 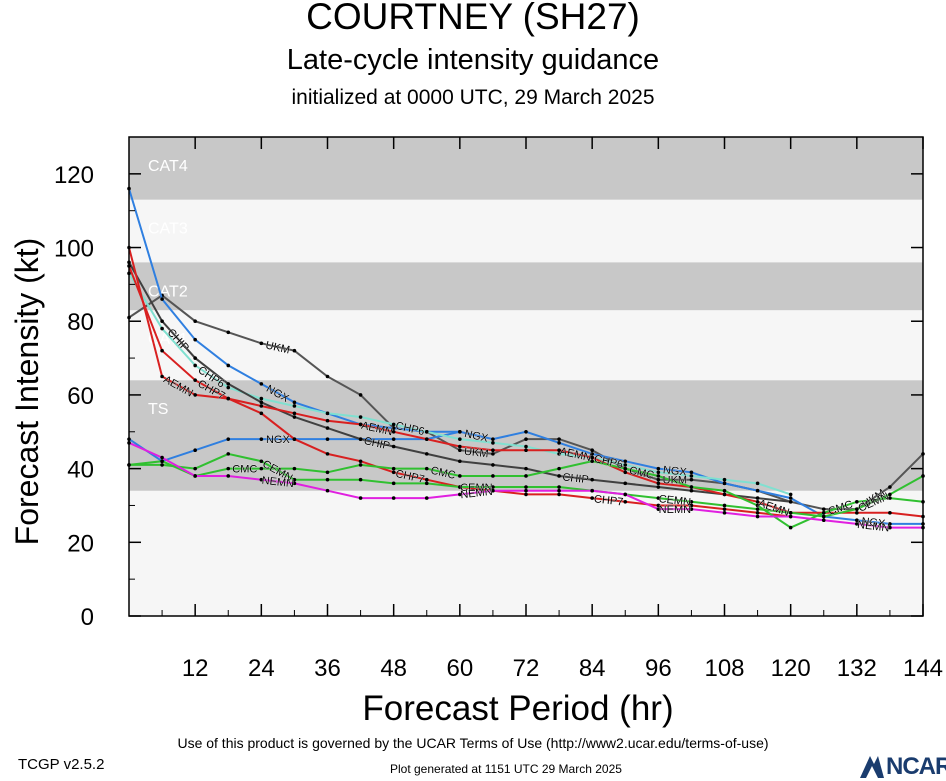 I want to click on band-cat2, so click(x=526, y=286).